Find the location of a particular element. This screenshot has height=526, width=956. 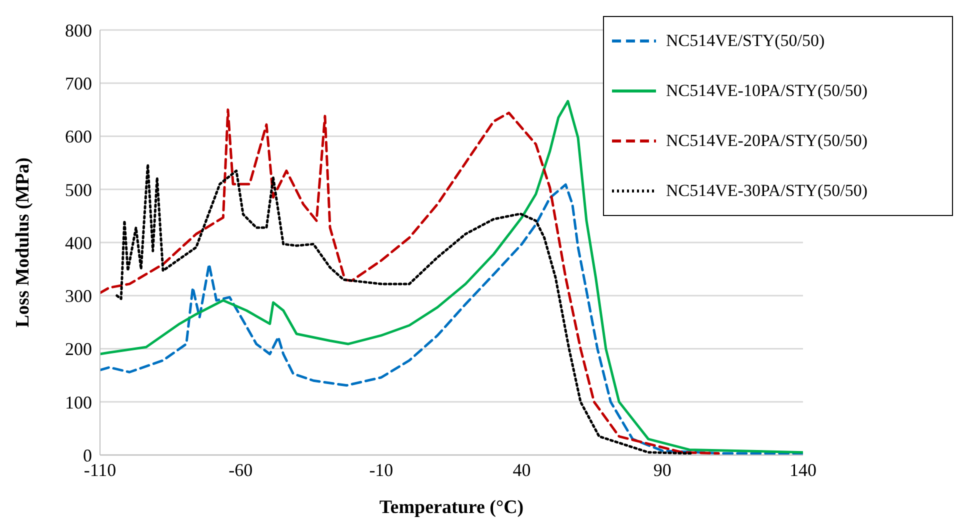

x-tick-label: 40 is located at coordinates (521, 470).